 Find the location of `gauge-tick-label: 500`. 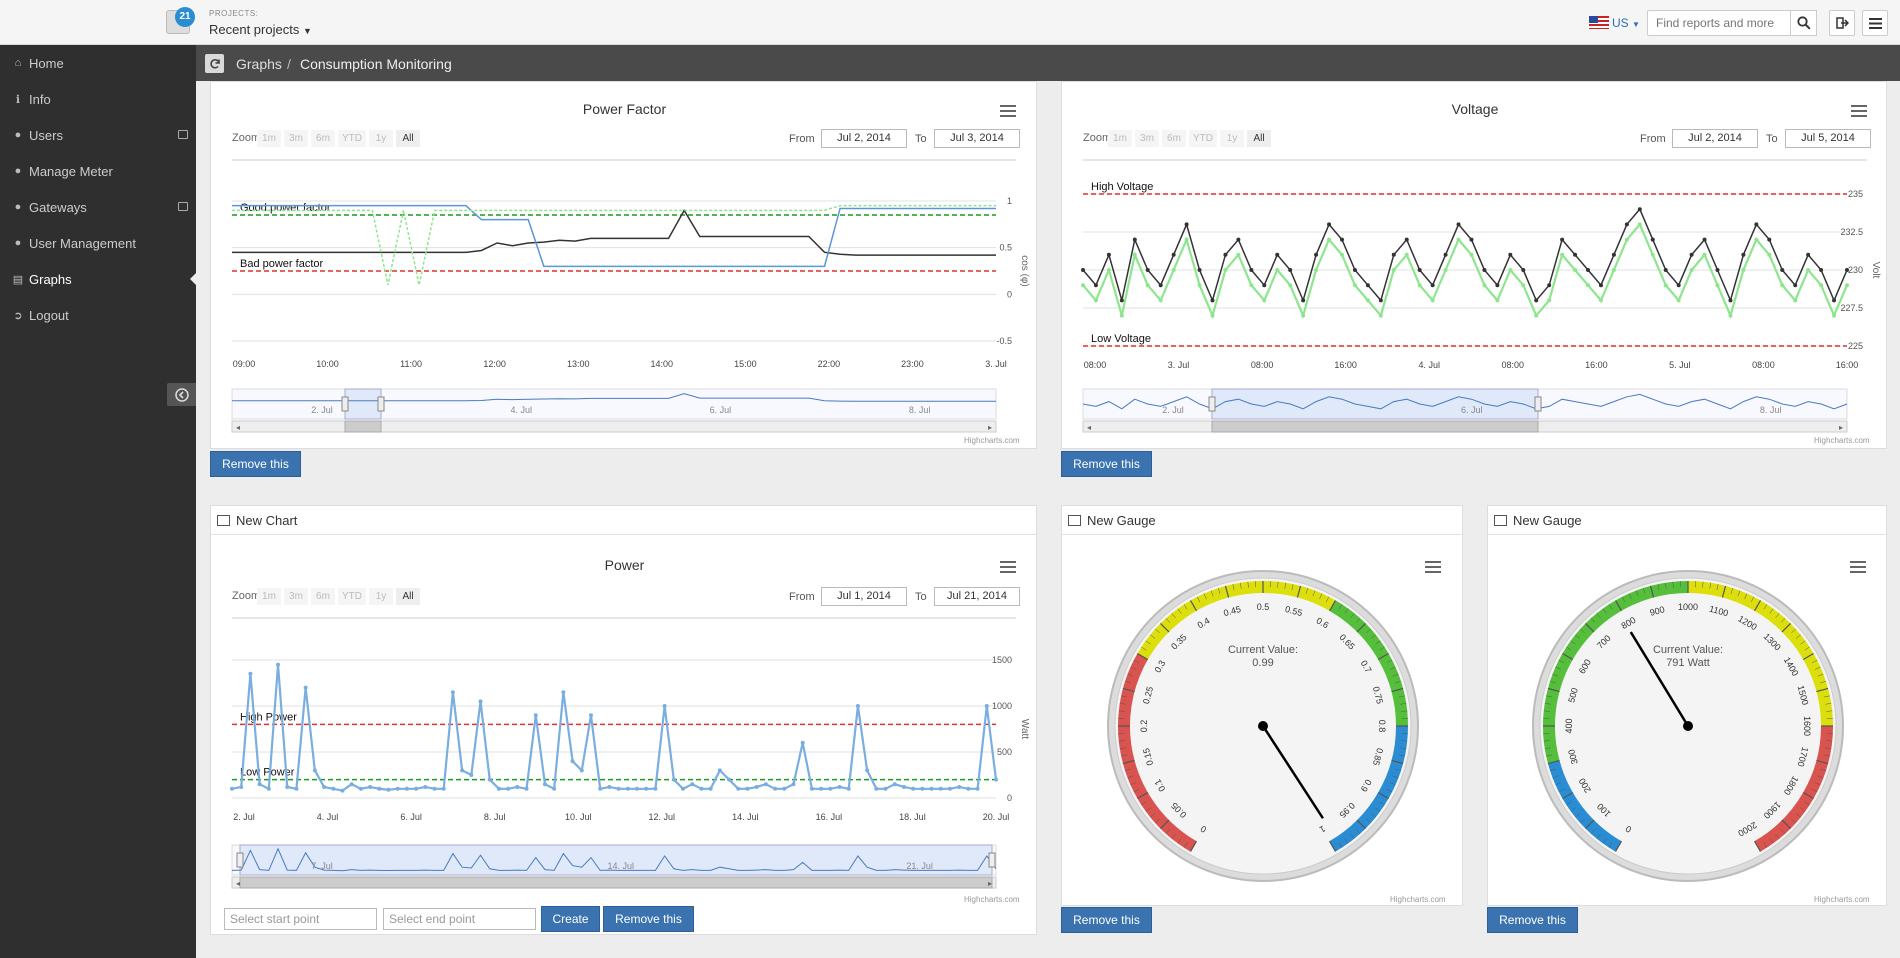

gauge-tick-label: 500 is located at coordinates (1573, 695).